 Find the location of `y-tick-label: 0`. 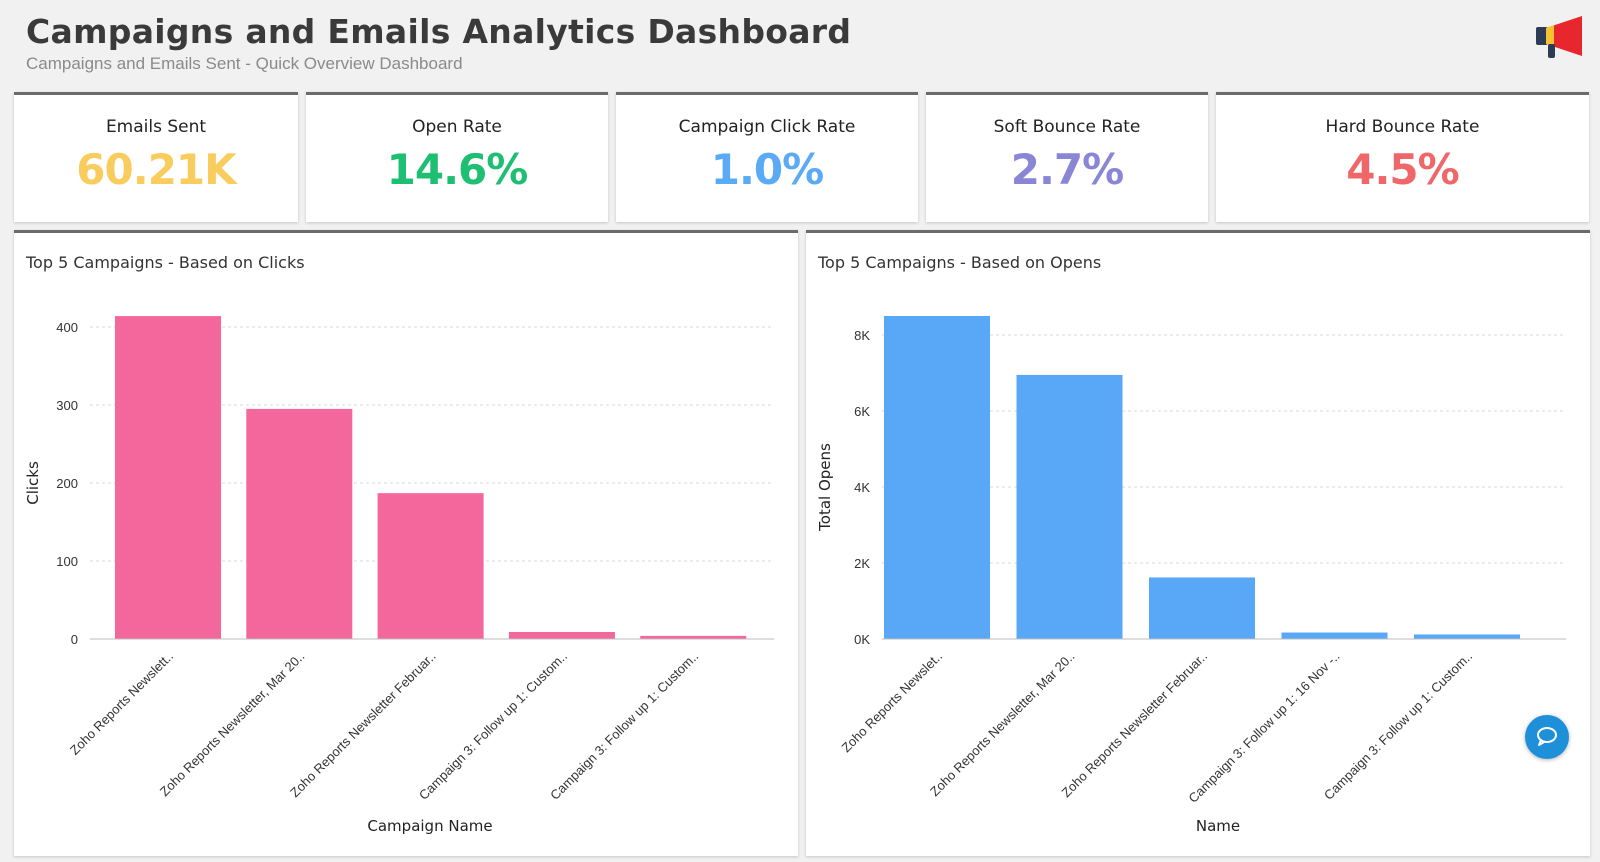

y-tick-label: 0 is located at coordinates (74, 639).